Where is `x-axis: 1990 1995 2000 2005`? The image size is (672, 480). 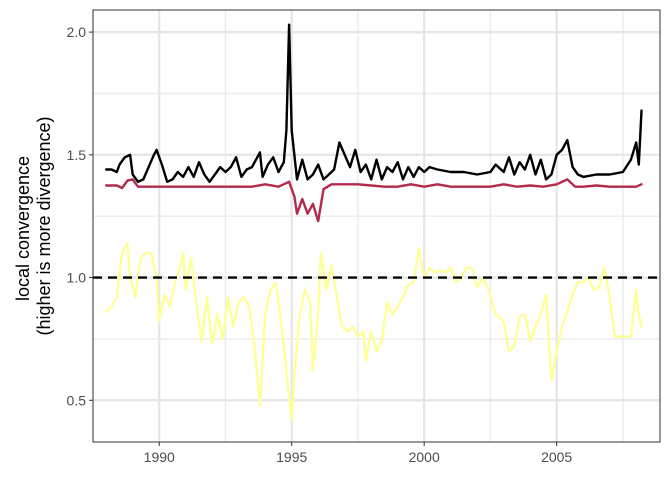 x-axis: 1990 1995 2000 2005 is located at coordinates (358, 453).